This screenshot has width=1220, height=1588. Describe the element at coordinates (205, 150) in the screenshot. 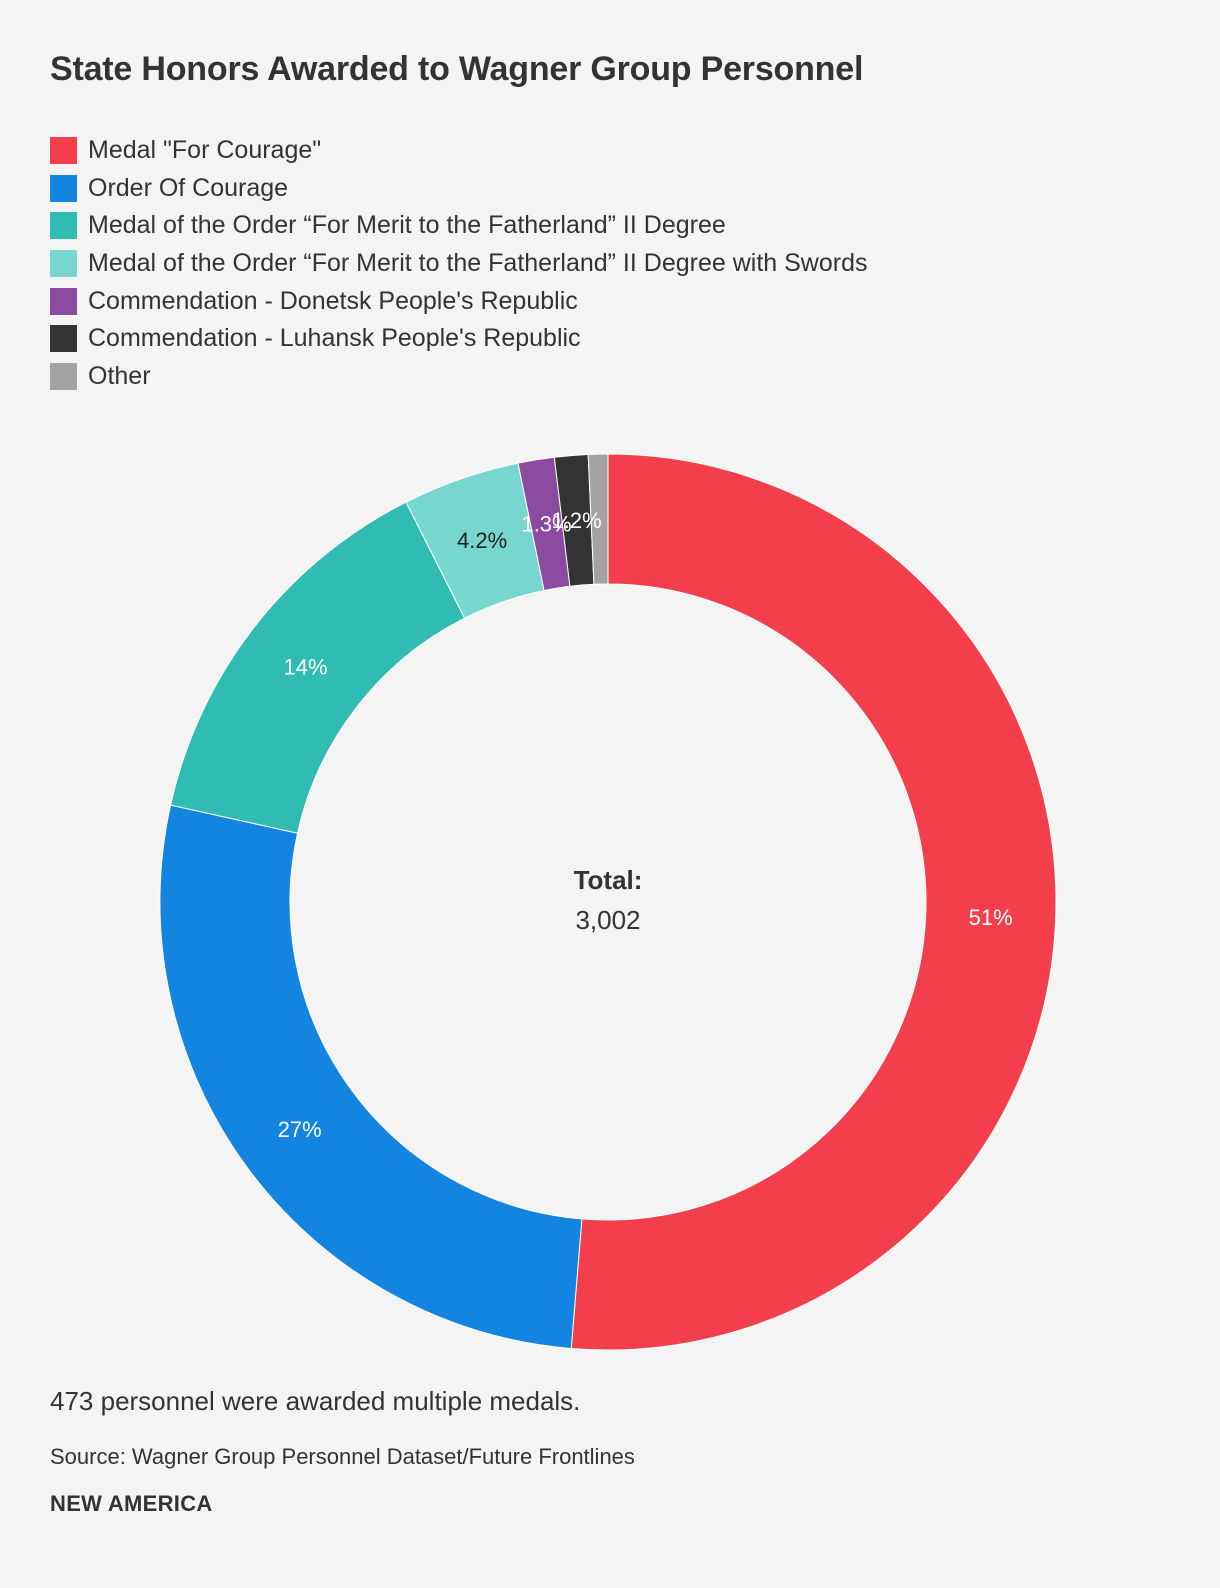

I see `legend-label: Medal "For Courage"` at that location.